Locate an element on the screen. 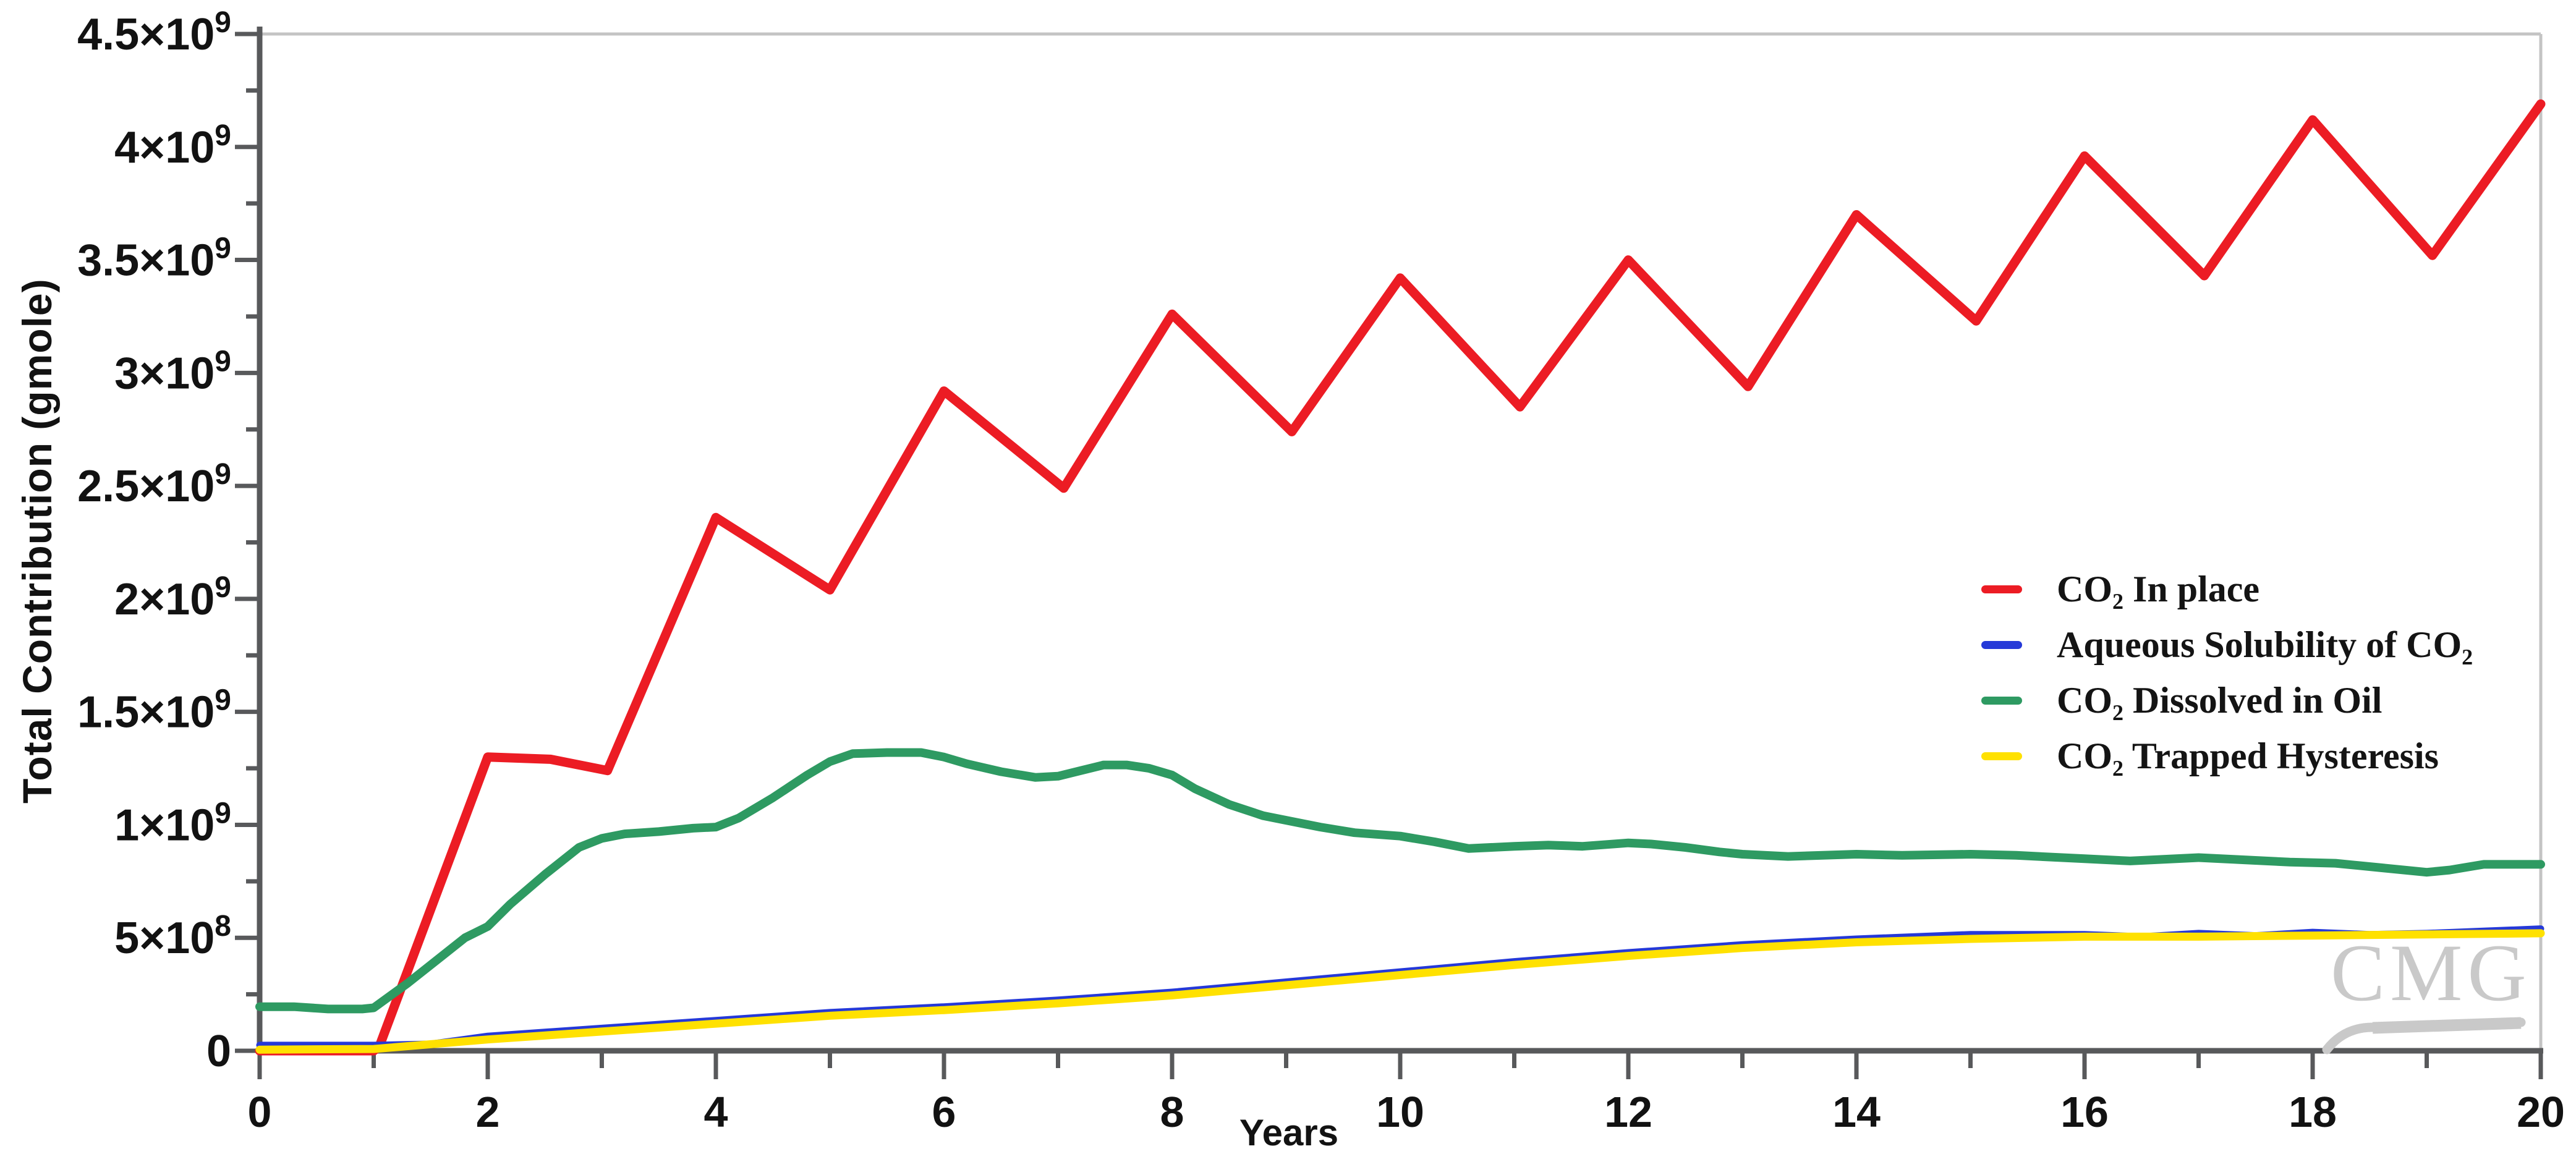 This screenshot has height=1154, width=2576. legend-label: CO₂ Dissolved in Oil is located at coordinates (2220, 700).